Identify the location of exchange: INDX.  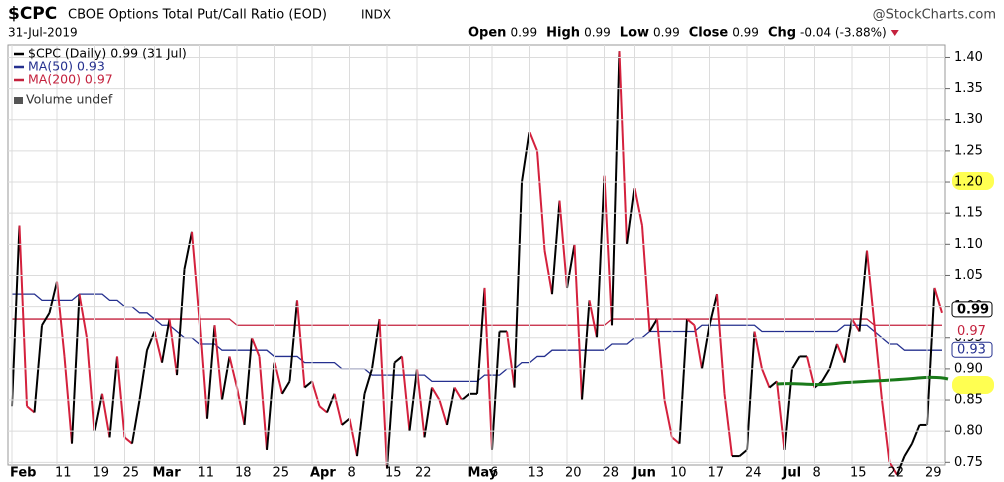
(376, 15).